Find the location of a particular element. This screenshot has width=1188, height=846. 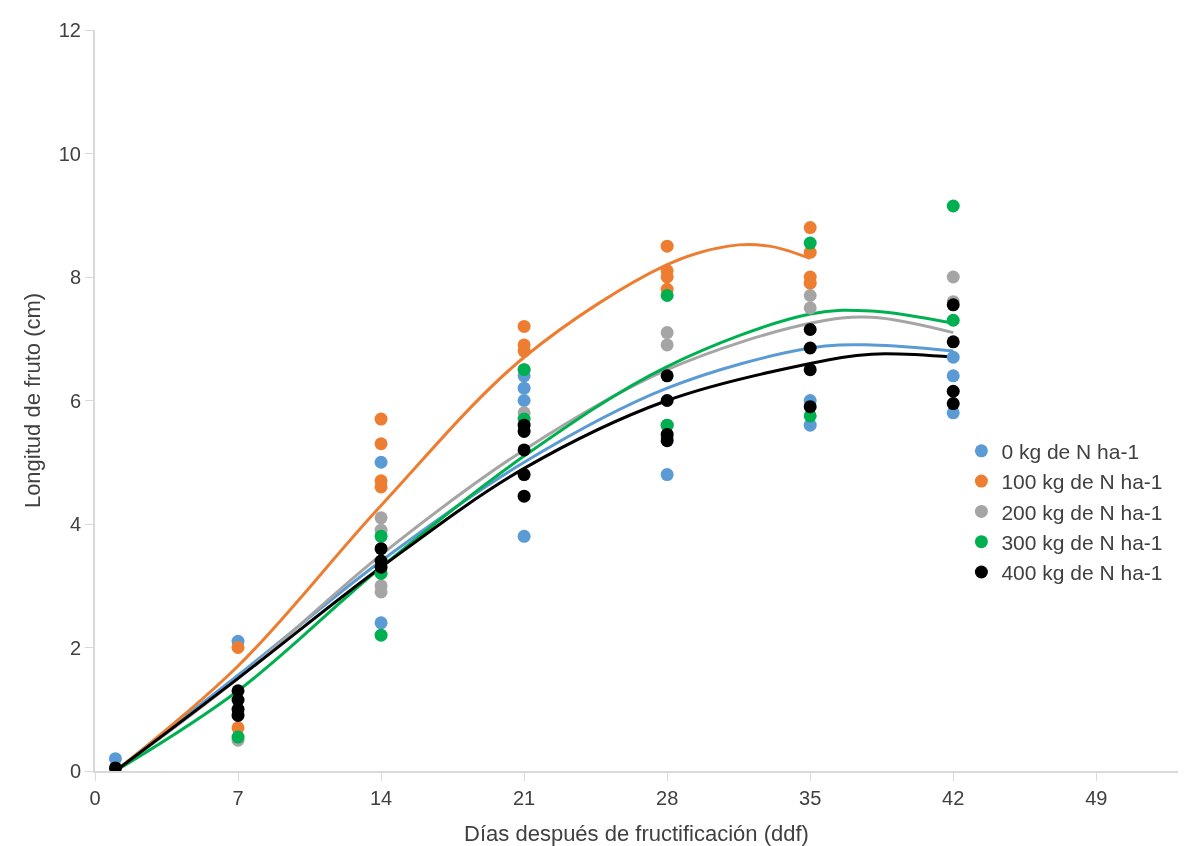

legend-label: 200 kg de N ha-1 is located at coordinates (1082, 512).